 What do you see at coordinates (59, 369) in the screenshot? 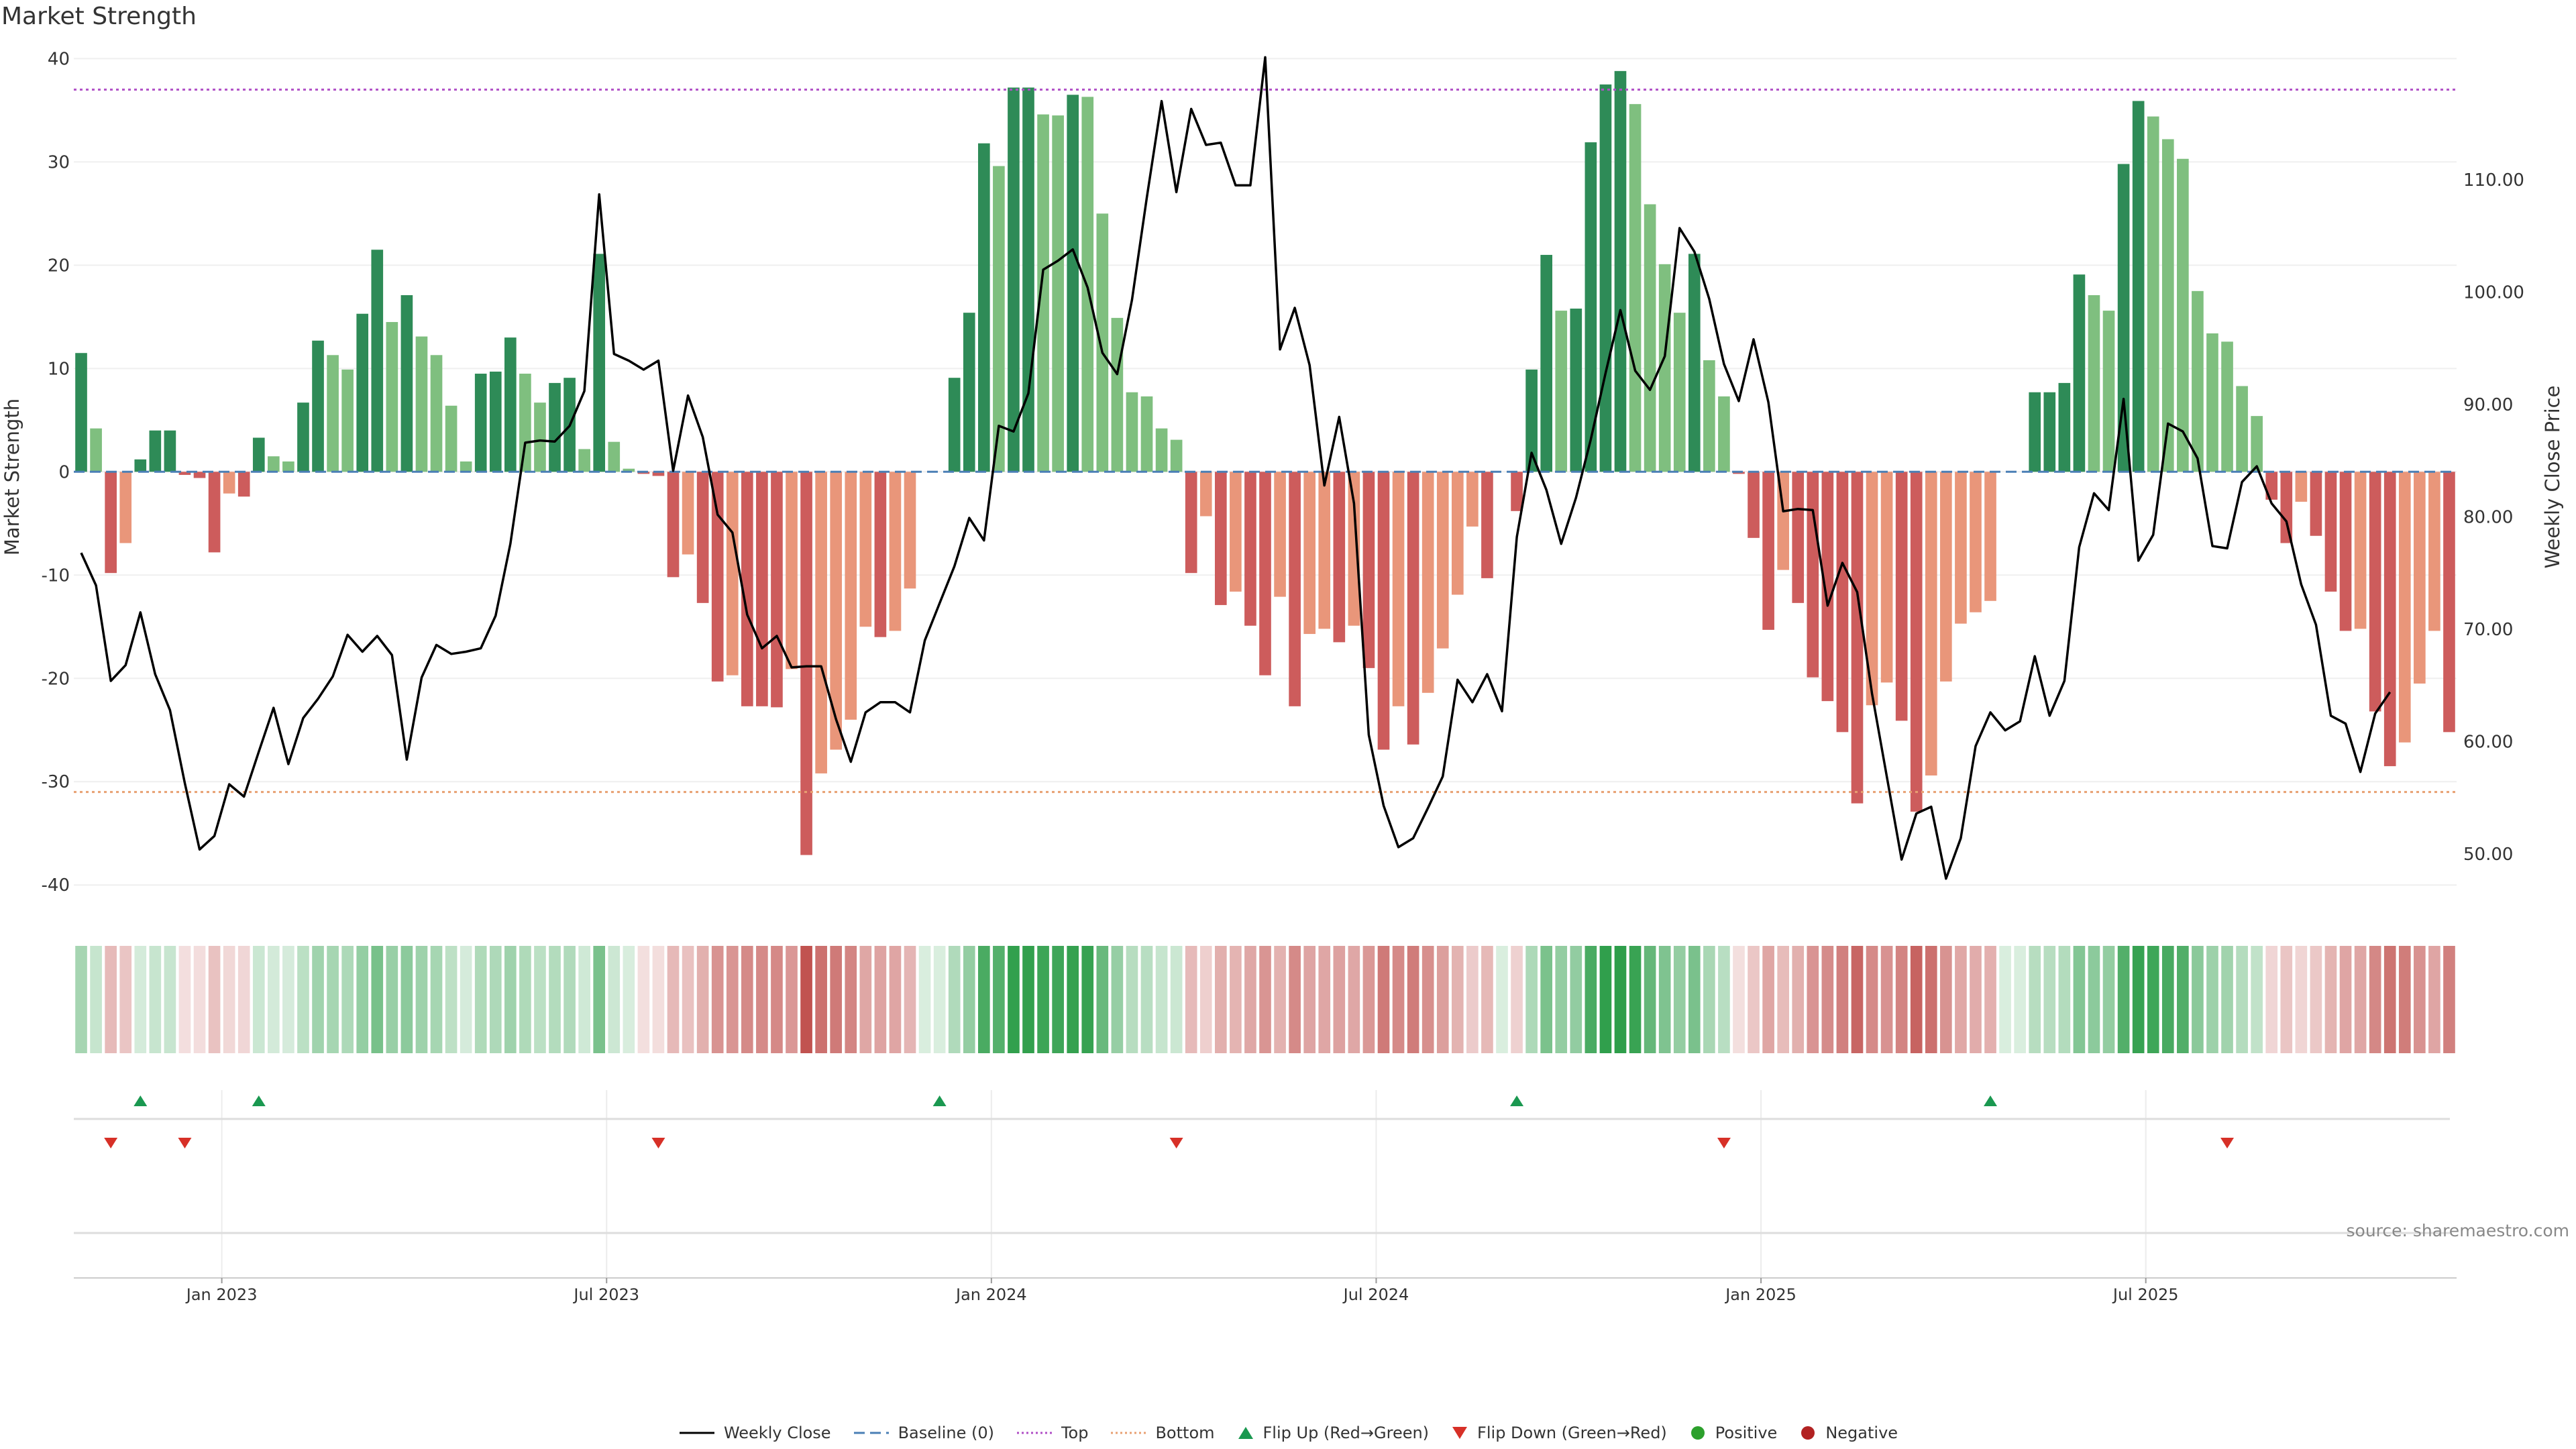
I see `y-left-tick-label: 10` at bounding box center [59, 369].